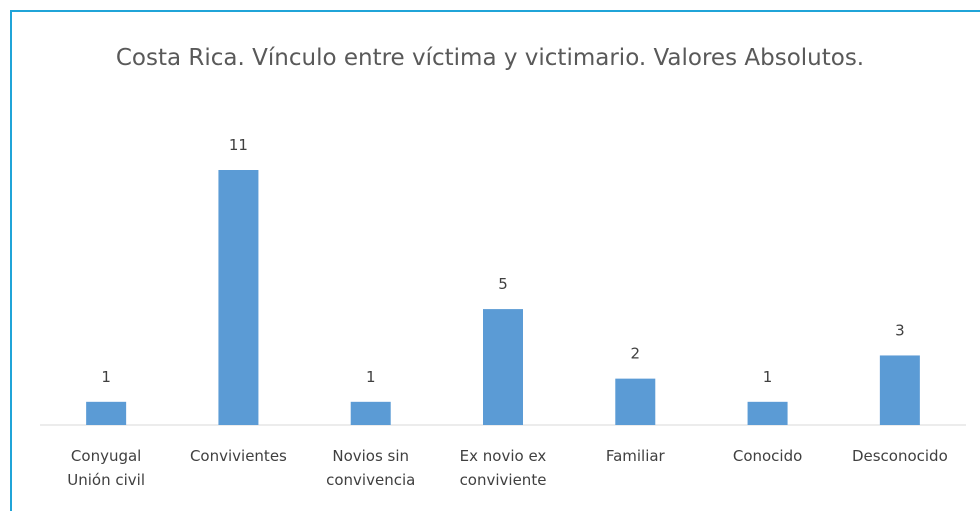  Describe the element at coordinates (370, 468) in the screenshot. I see `x-tick-label: Novios sin convivencia` at that location.